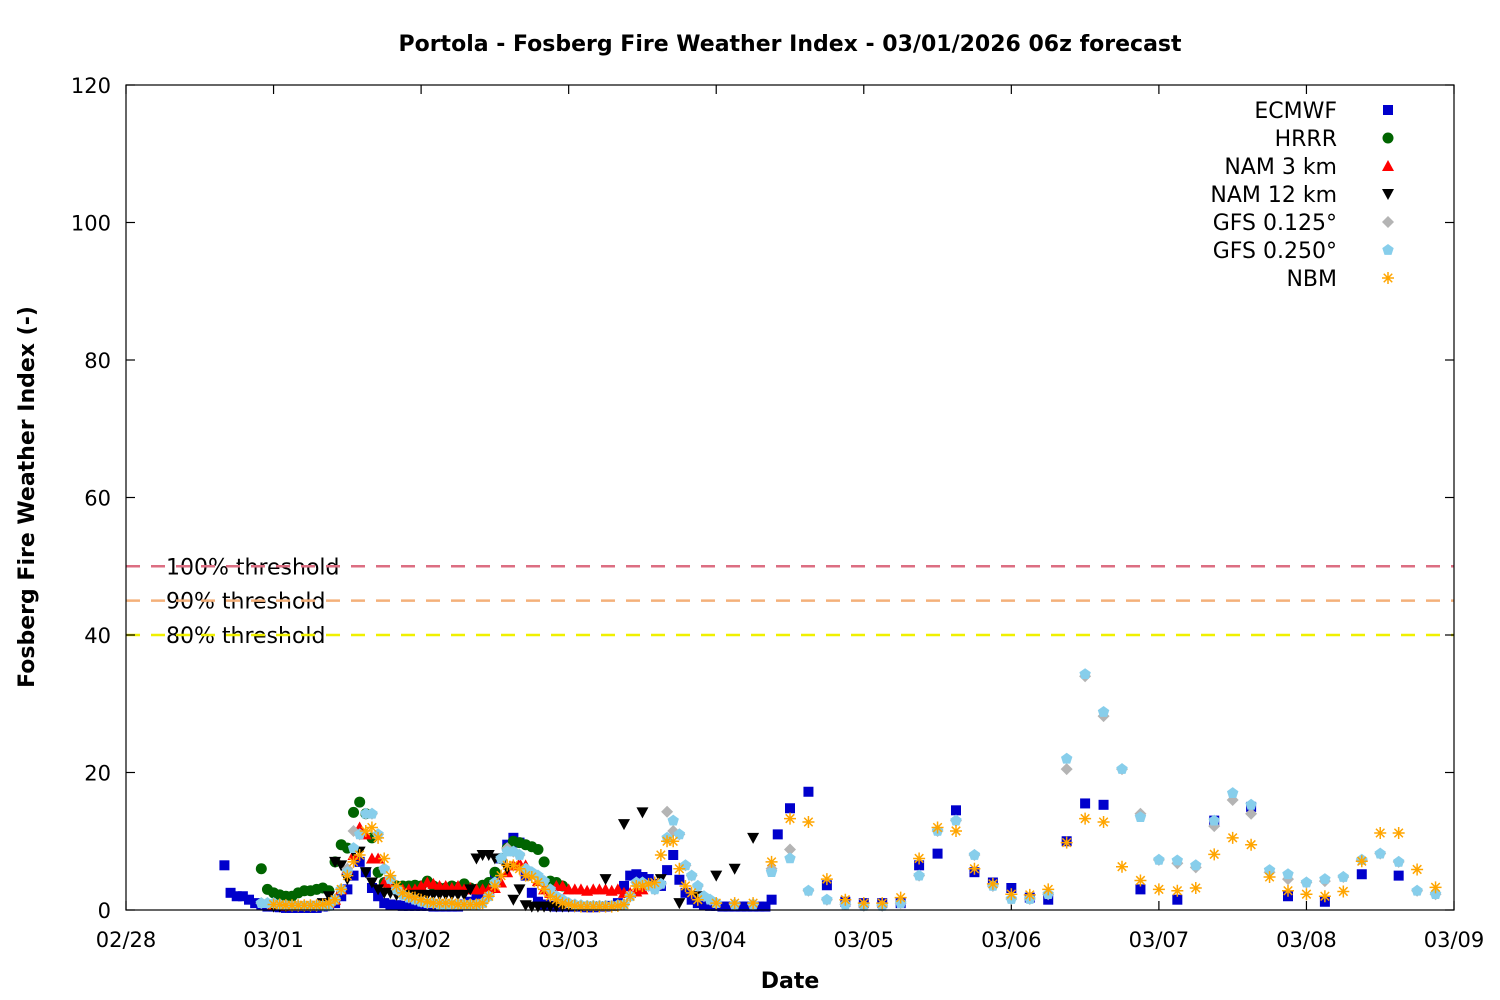  What do you see at coordinates (1388, 249) in the screenshot?
I see `legend-marker-pentagon-icon` at bounding box center [1388, 249].